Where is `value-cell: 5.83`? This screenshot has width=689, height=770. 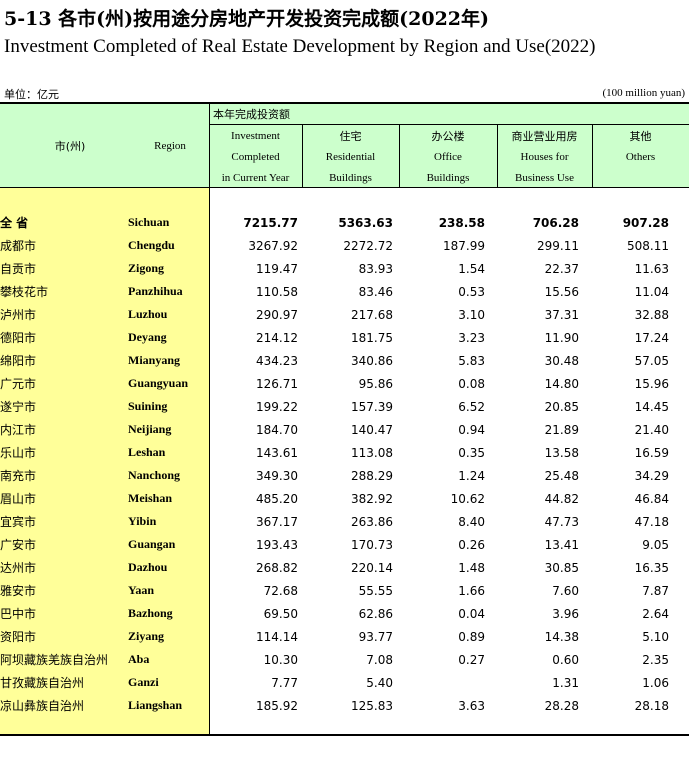
value-cell: 5.83 is located at coordinates (471, 360).